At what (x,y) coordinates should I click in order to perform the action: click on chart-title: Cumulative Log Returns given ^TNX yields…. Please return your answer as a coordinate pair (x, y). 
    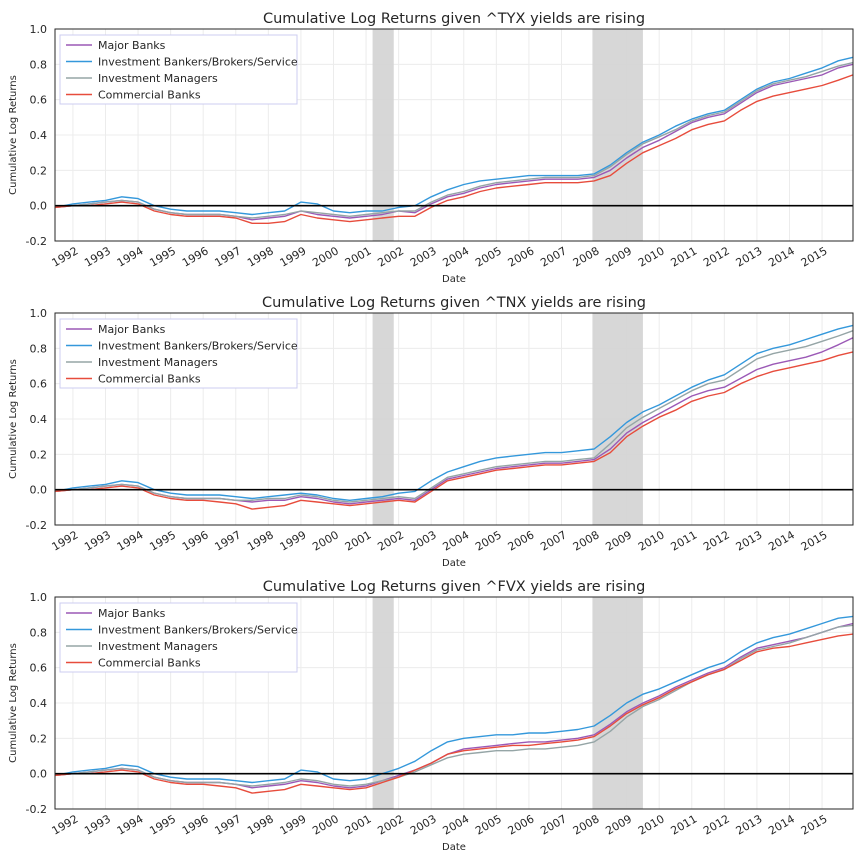
    Looking at the image, I should click on (454, 303).